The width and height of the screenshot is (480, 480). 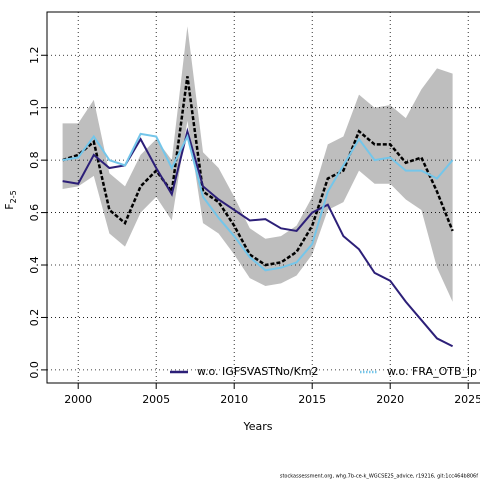 What do you see at coordinates (257, 426) in the screenshot?
I see `x-axis-label: Years` at bounding box center [257, 426].